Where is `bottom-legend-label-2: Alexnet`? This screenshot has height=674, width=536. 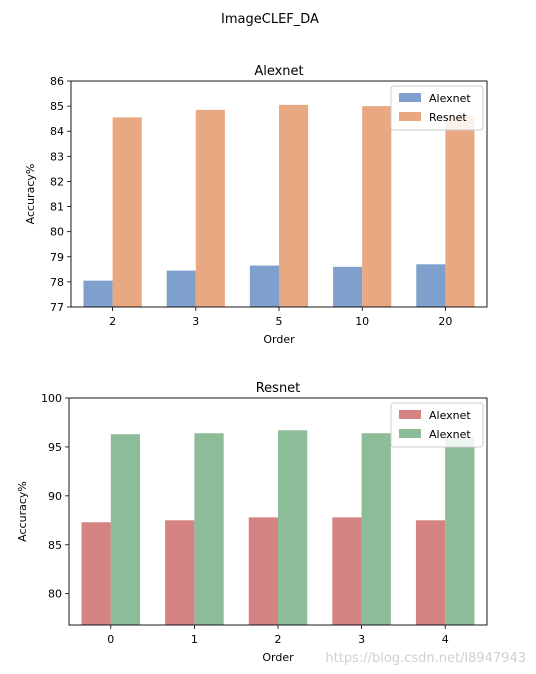
bottom-legend-label-2: Alexnet is located at coordinates (450, 434).